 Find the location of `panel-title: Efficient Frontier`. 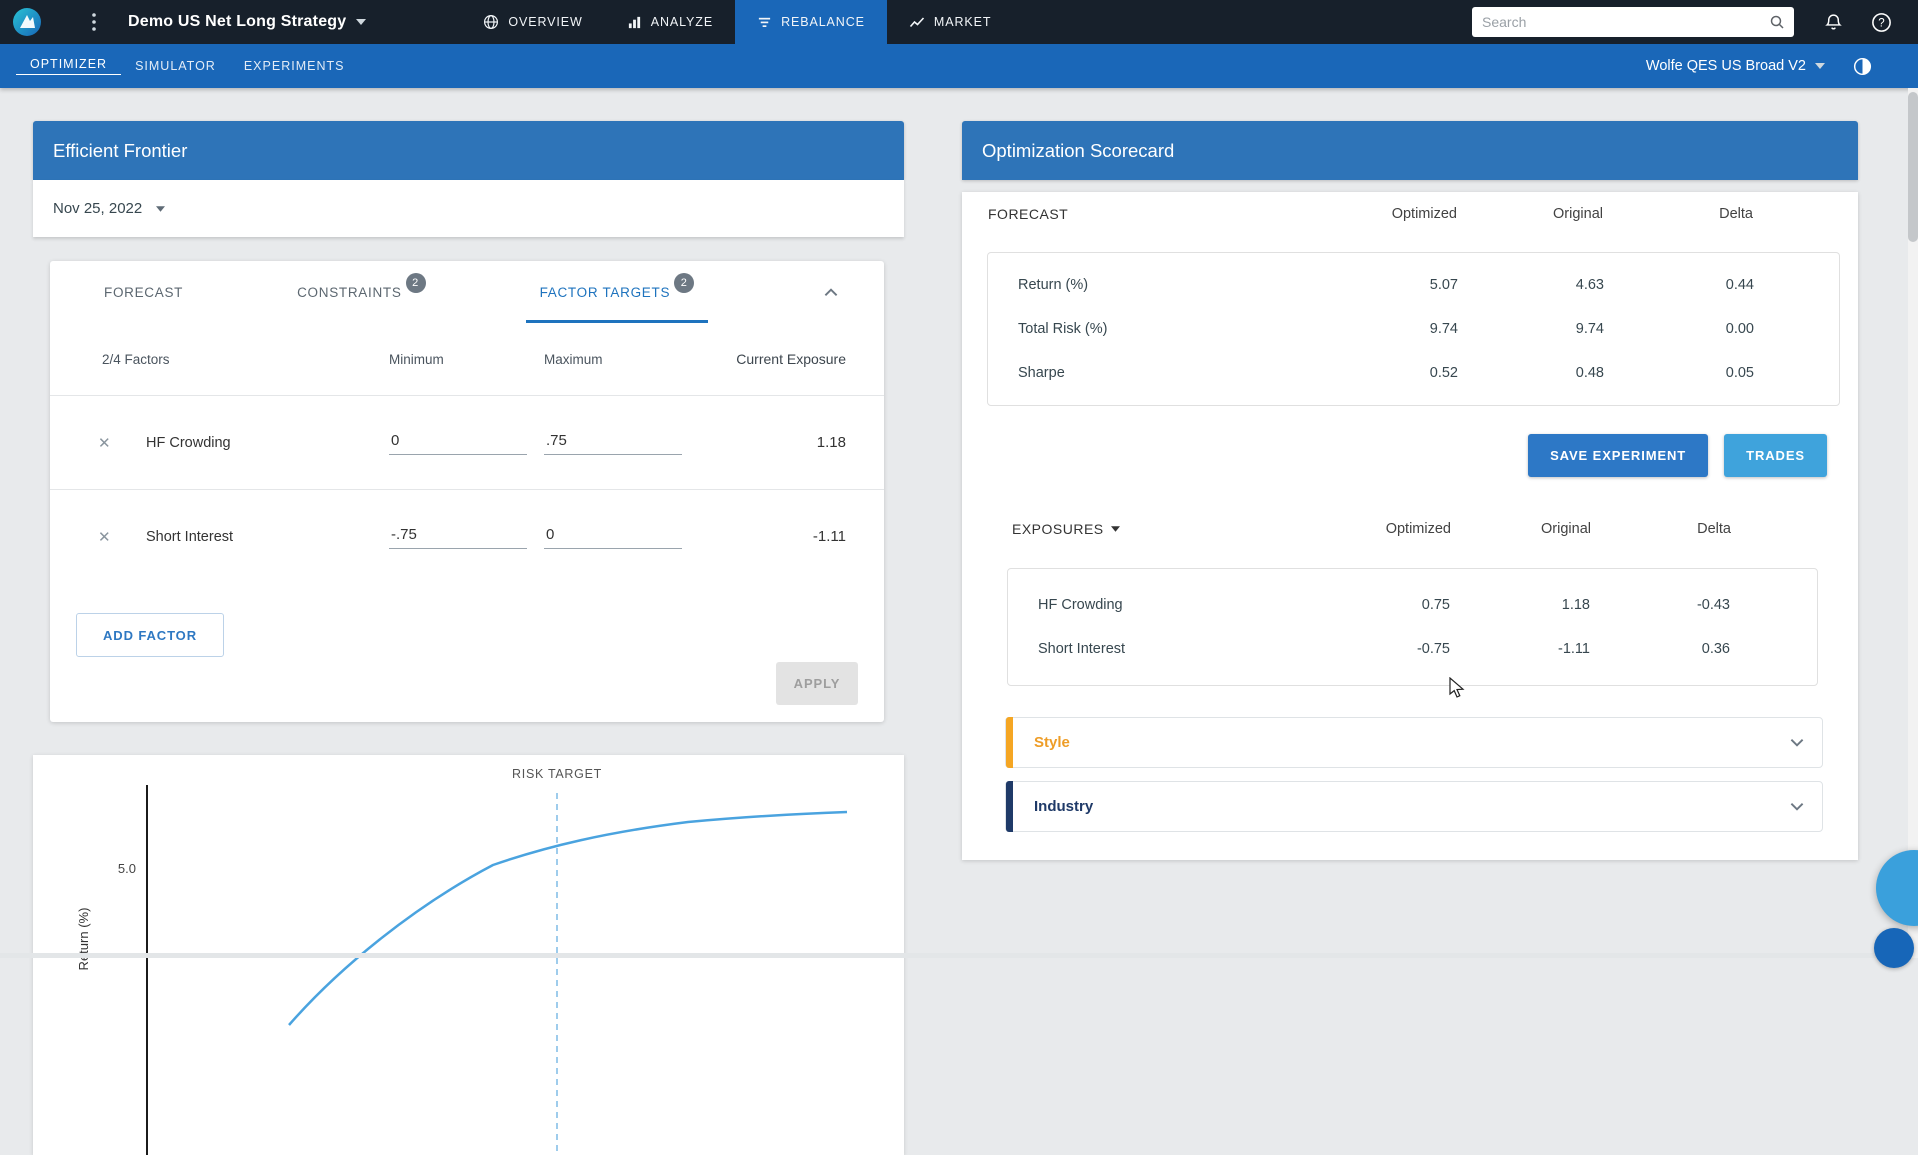

panel-title: Efficient Frontier is located at coordinates (120, 150).